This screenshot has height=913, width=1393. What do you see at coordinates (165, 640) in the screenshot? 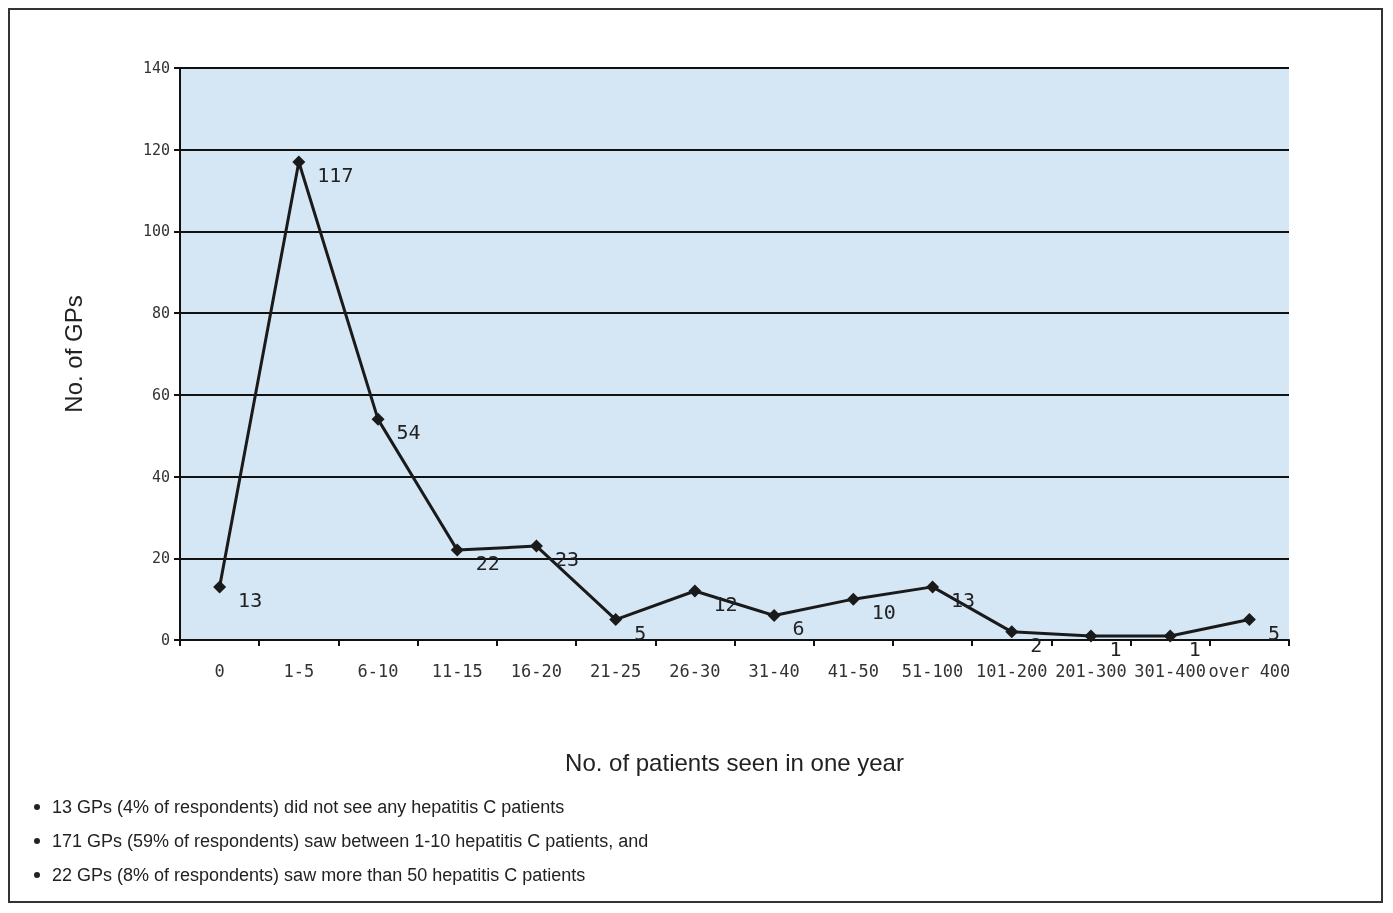
I see `y-tick-label: 0` at bounding box center [165, 640].